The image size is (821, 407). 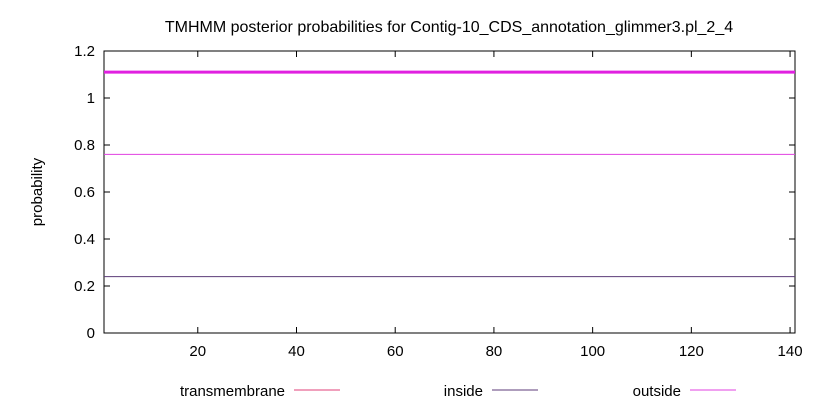 I want to click on legend-label: outside, so click(x=657, y=391).